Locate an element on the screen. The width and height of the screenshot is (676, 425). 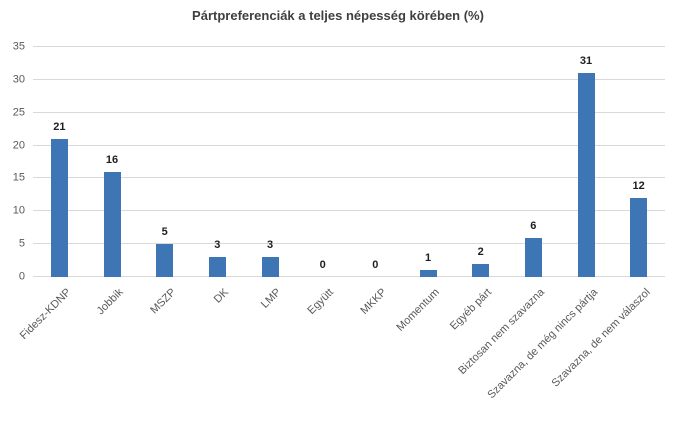
x-axis-tick-label: Szavazna, de nem válaszol is located at coordinates (601, 338).